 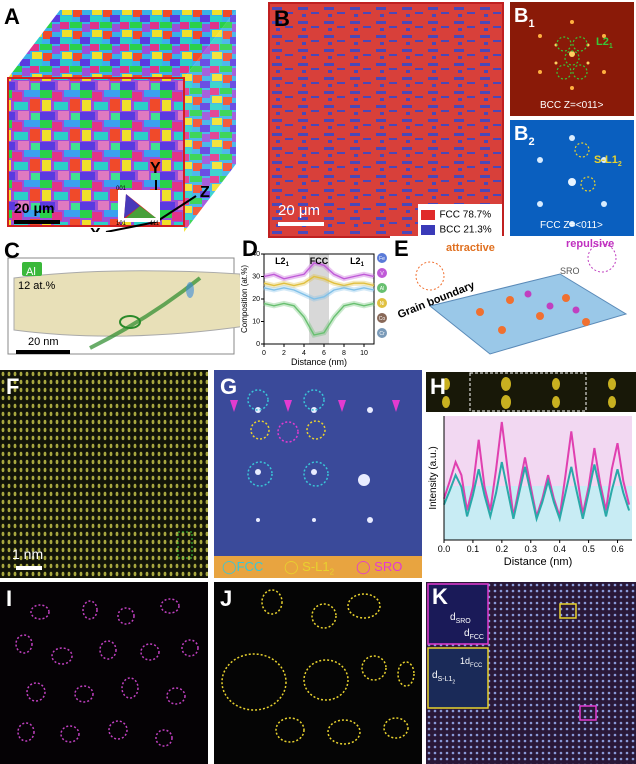 I want to click on legend-sl12-sub: 2, so click(x=332, y=572).